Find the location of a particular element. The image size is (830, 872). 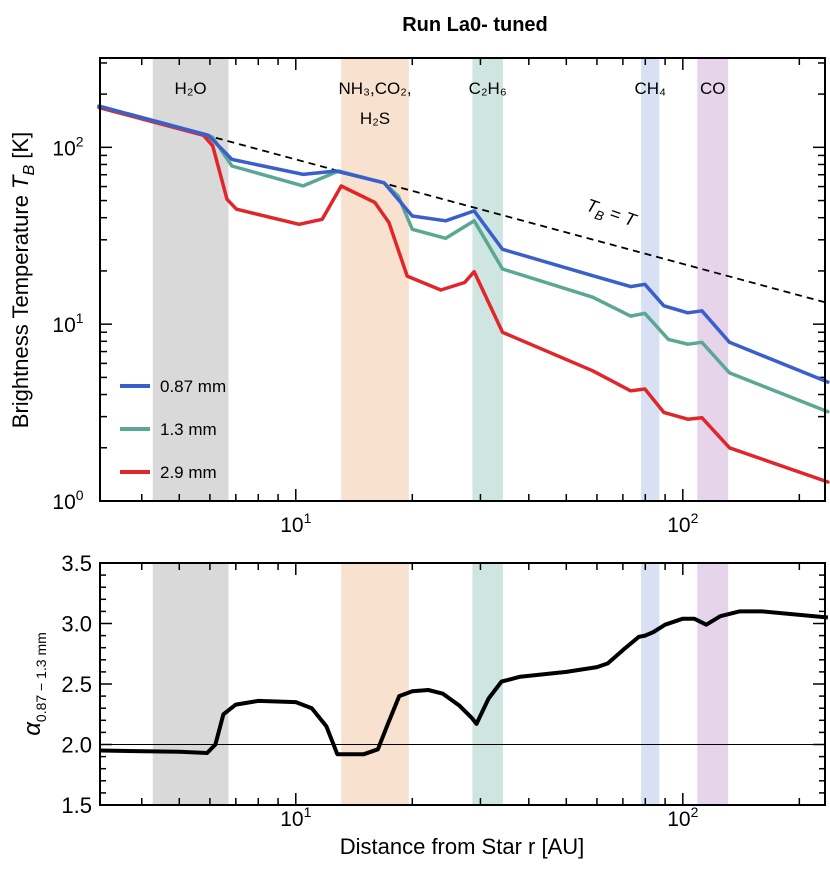

y-tick-label: 3.0 is located at coordinates (76, 624).